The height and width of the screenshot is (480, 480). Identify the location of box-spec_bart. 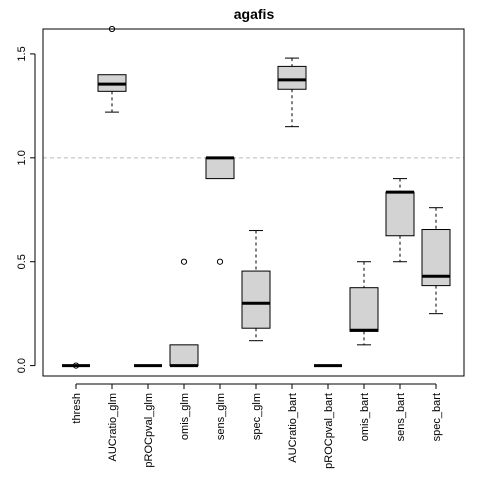
(436, 261).